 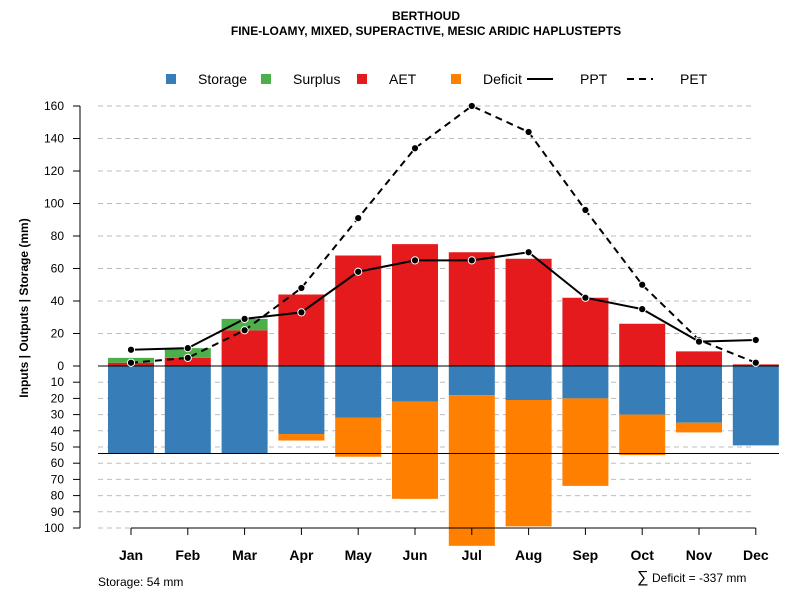 I want to click on x-tick-label: Dec, so click(x=756, y=555).